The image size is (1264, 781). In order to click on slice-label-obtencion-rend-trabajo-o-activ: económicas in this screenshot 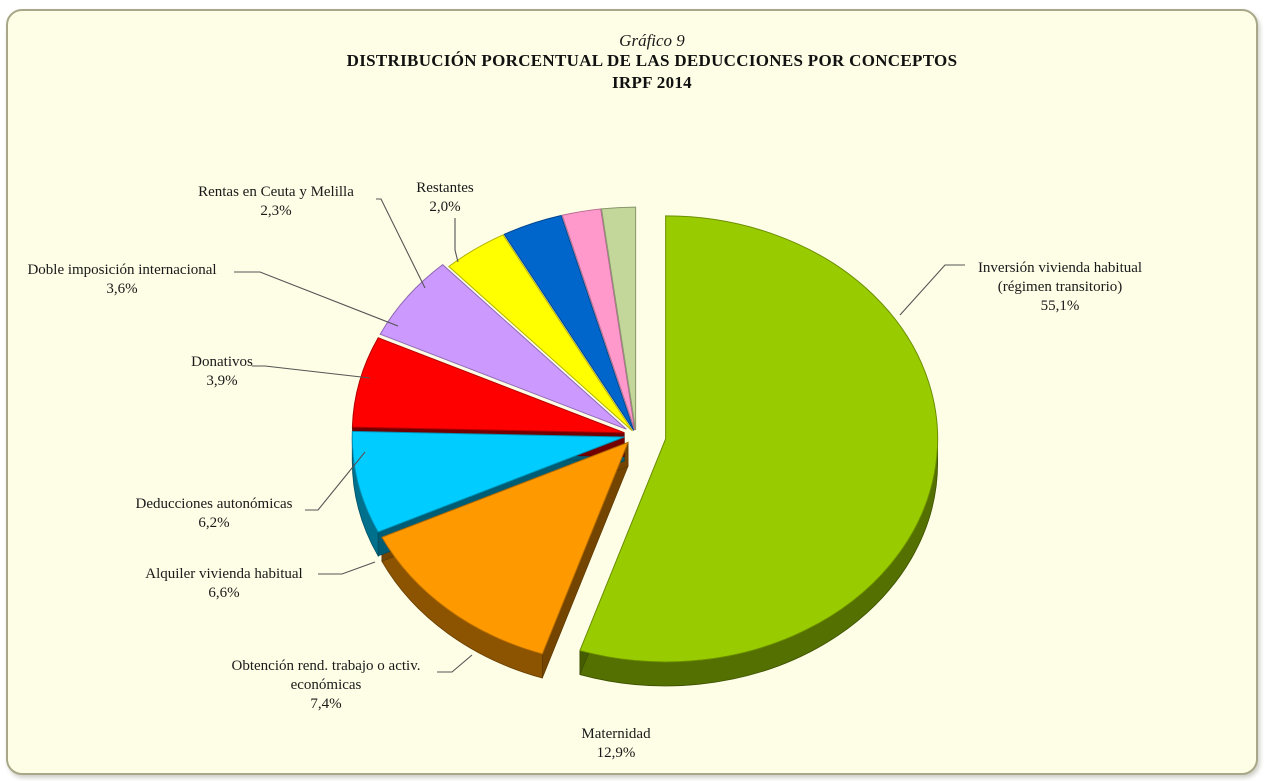, I will do `click(326, 685)`.